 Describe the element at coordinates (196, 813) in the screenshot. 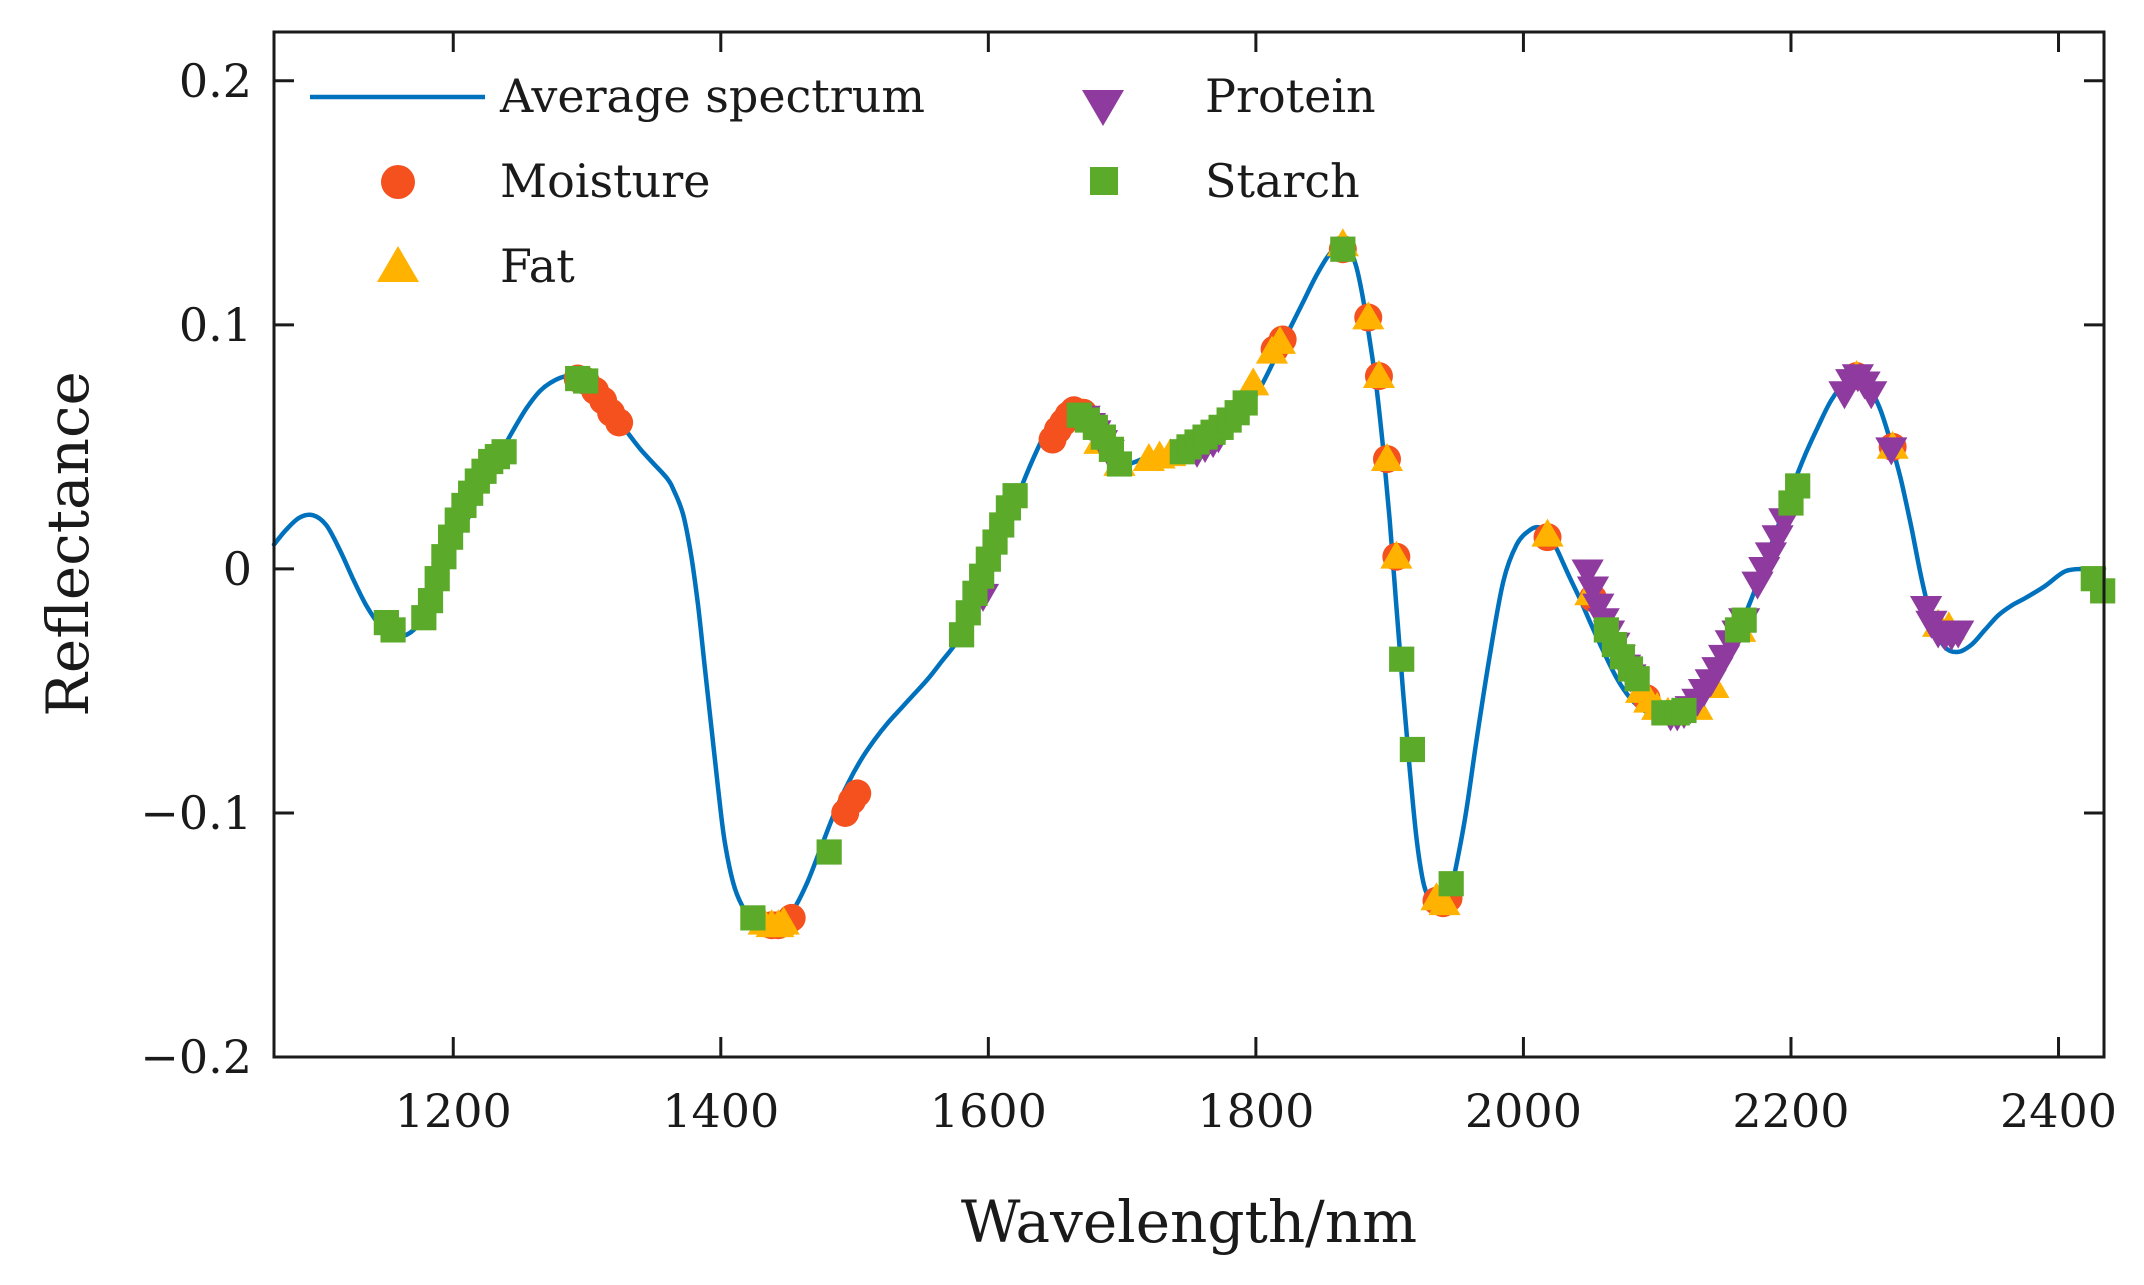

I see `y-tick-label: −0.1` at that location.